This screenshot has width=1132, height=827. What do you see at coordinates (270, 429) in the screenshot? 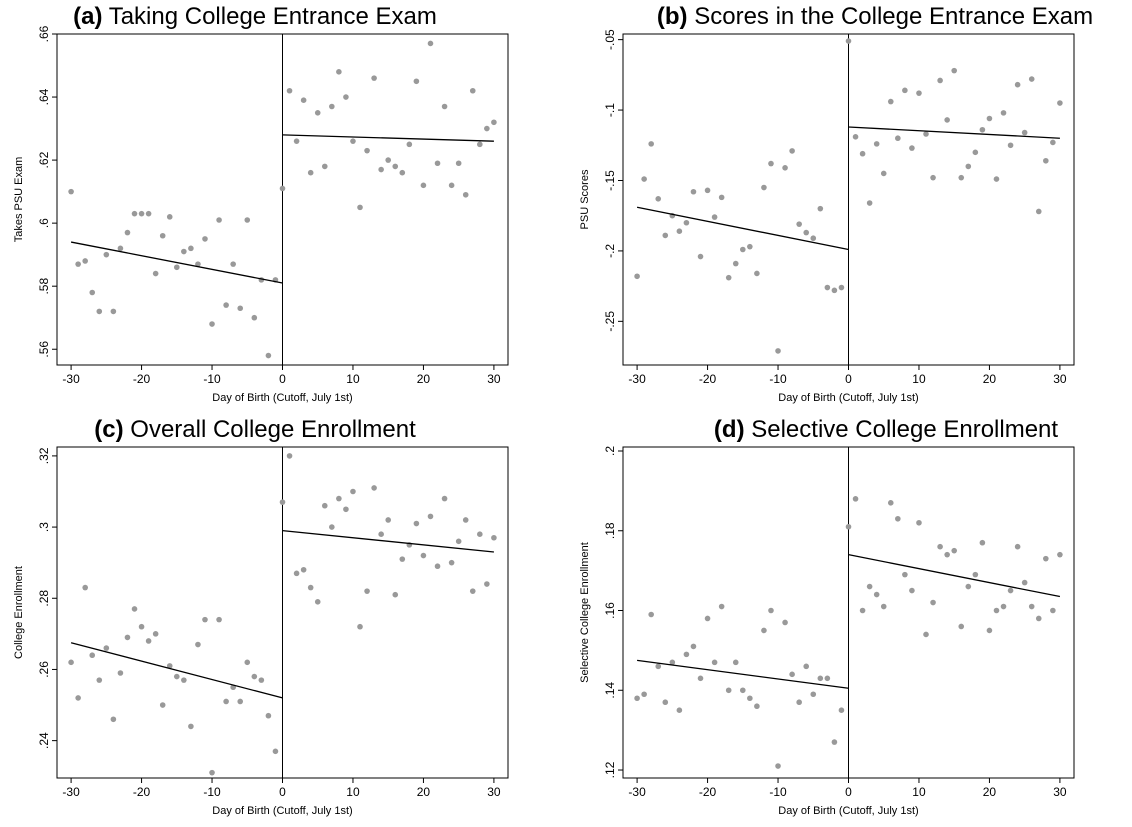
I see `panel-title: Overall College Enrollment` at bounding box center [270, 429].